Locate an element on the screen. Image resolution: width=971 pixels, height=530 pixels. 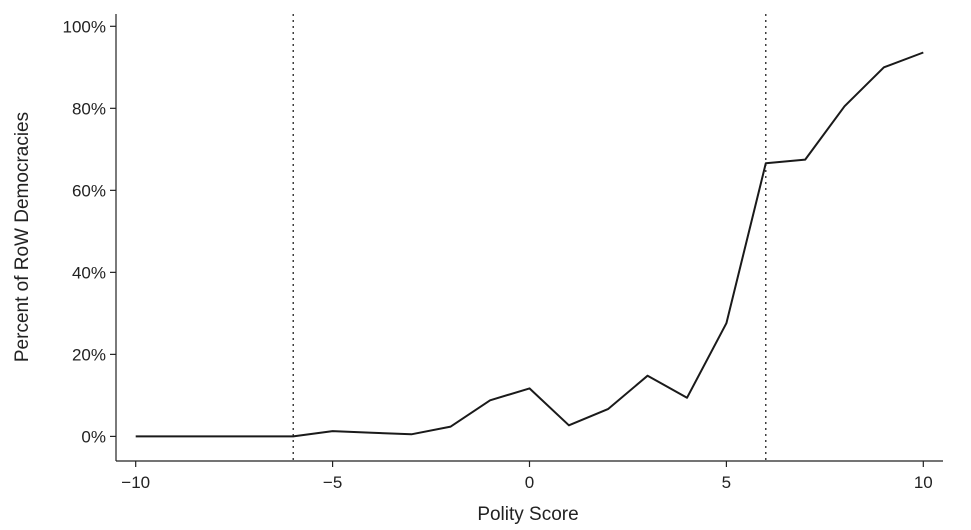
x-tick-label: 10 is located at coordinates (923, 482).